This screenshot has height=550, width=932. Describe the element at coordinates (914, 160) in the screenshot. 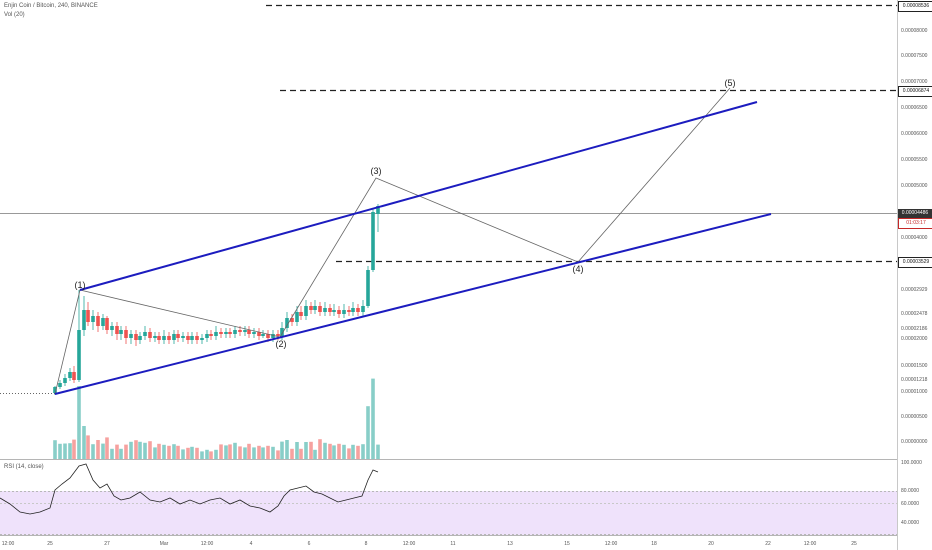

I see `price-axis-label: 0.00005500` at that location.